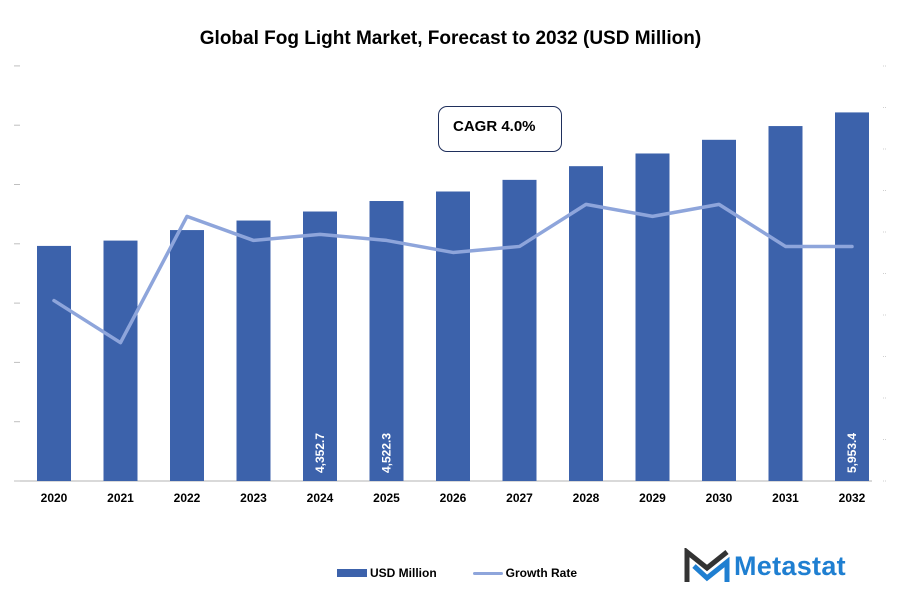  I want to click on bar-2029, so click(652, 317).